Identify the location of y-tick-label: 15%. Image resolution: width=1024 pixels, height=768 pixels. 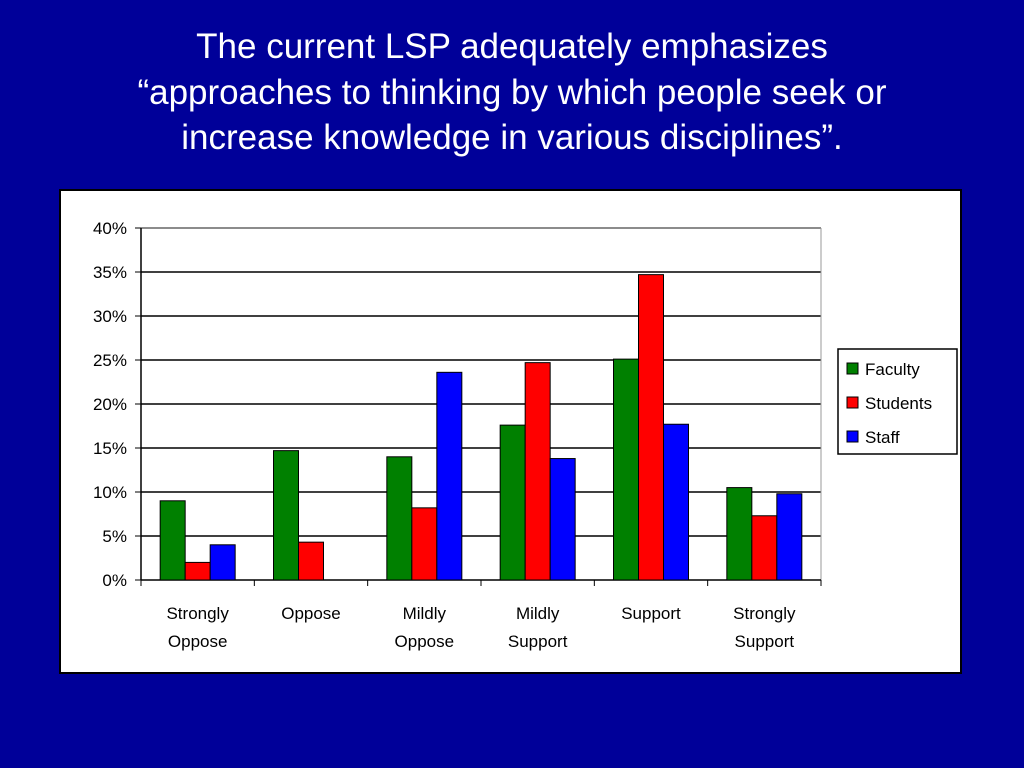
(110, 448).